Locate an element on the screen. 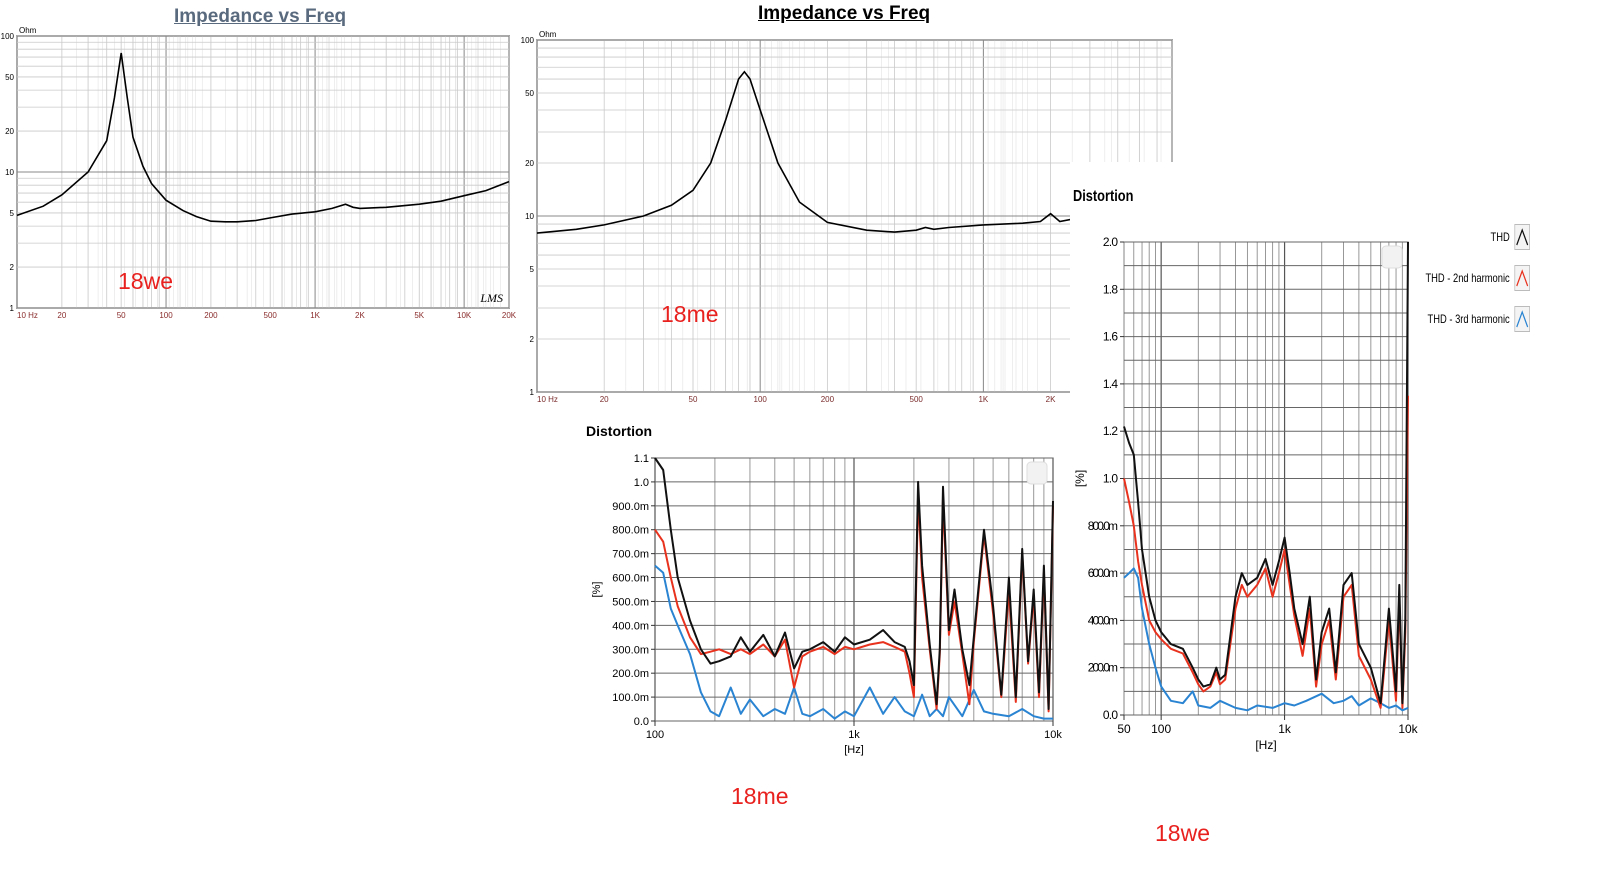 This screenshot has width=1600, height=881. legend-2nd-swatch is located at coordinates (1522, 278).